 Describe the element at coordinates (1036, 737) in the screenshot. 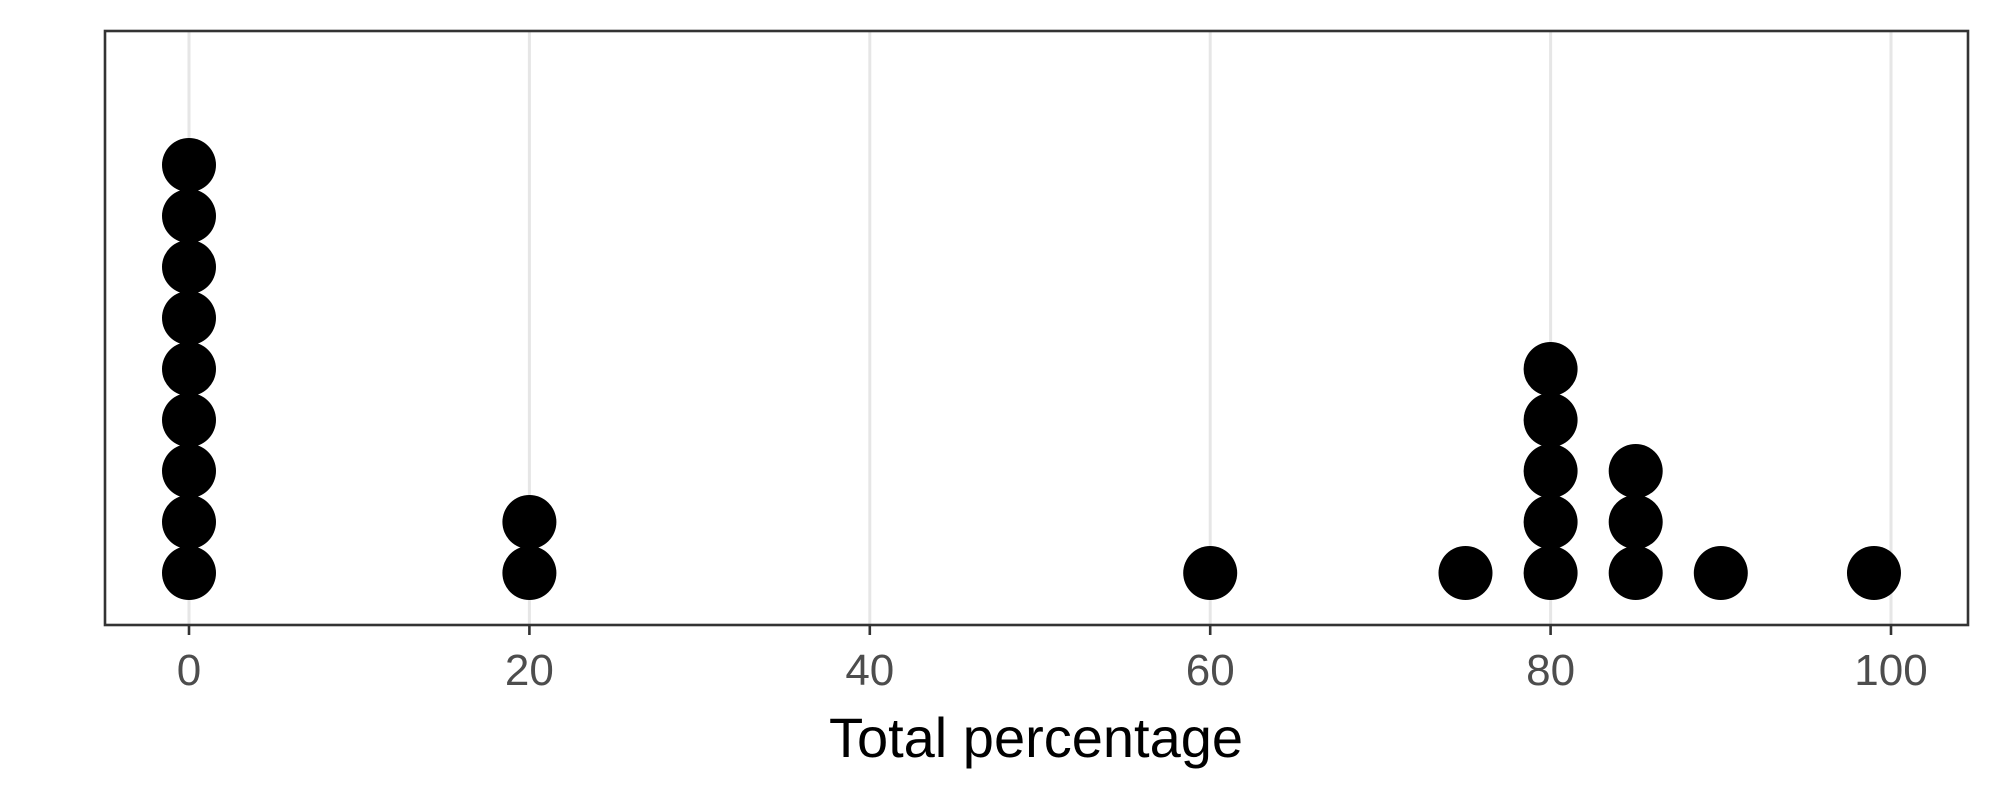

I see `x-axis-title: Total percentage` at that location.